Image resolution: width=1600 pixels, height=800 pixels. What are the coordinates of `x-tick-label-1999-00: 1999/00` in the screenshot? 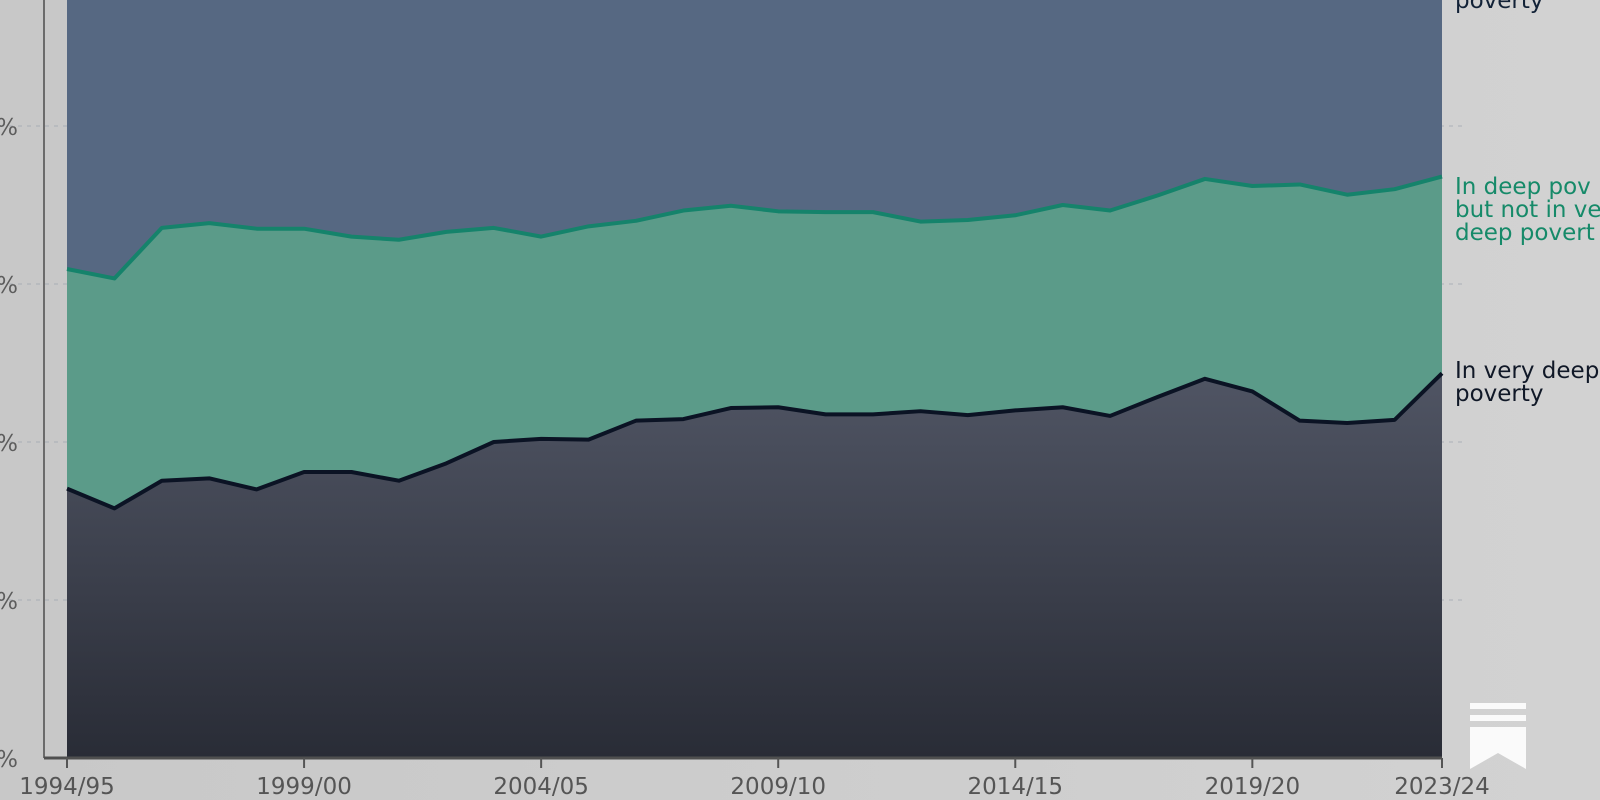 It's located at (304, 787).